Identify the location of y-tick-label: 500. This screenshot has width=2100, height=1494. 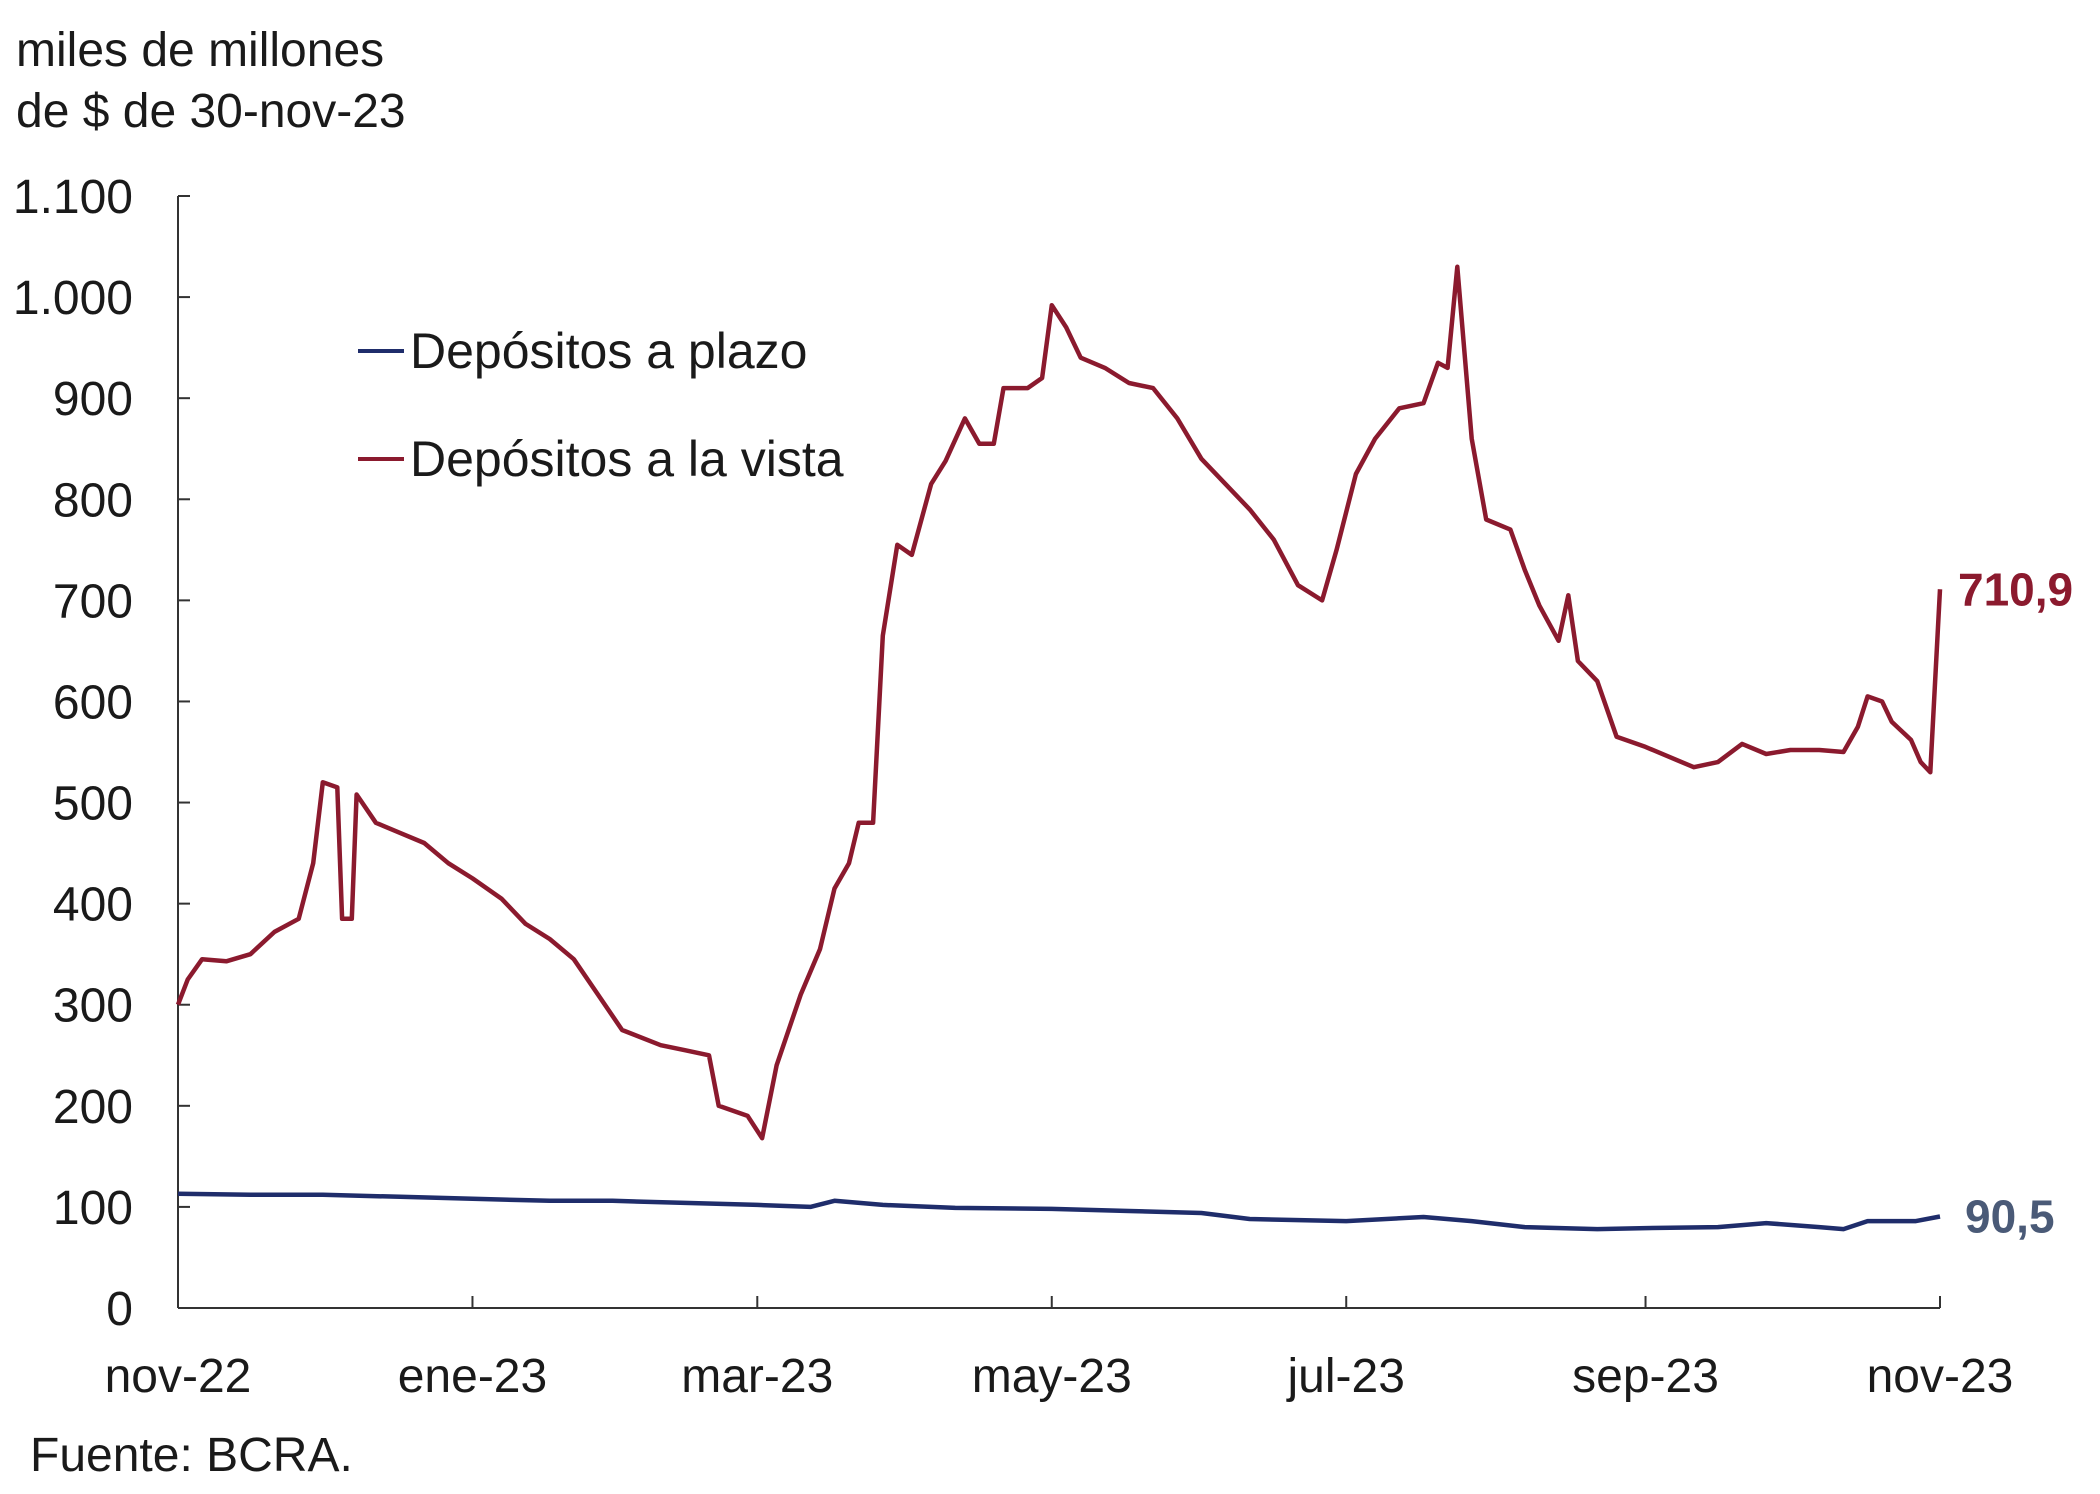
(93, 804).